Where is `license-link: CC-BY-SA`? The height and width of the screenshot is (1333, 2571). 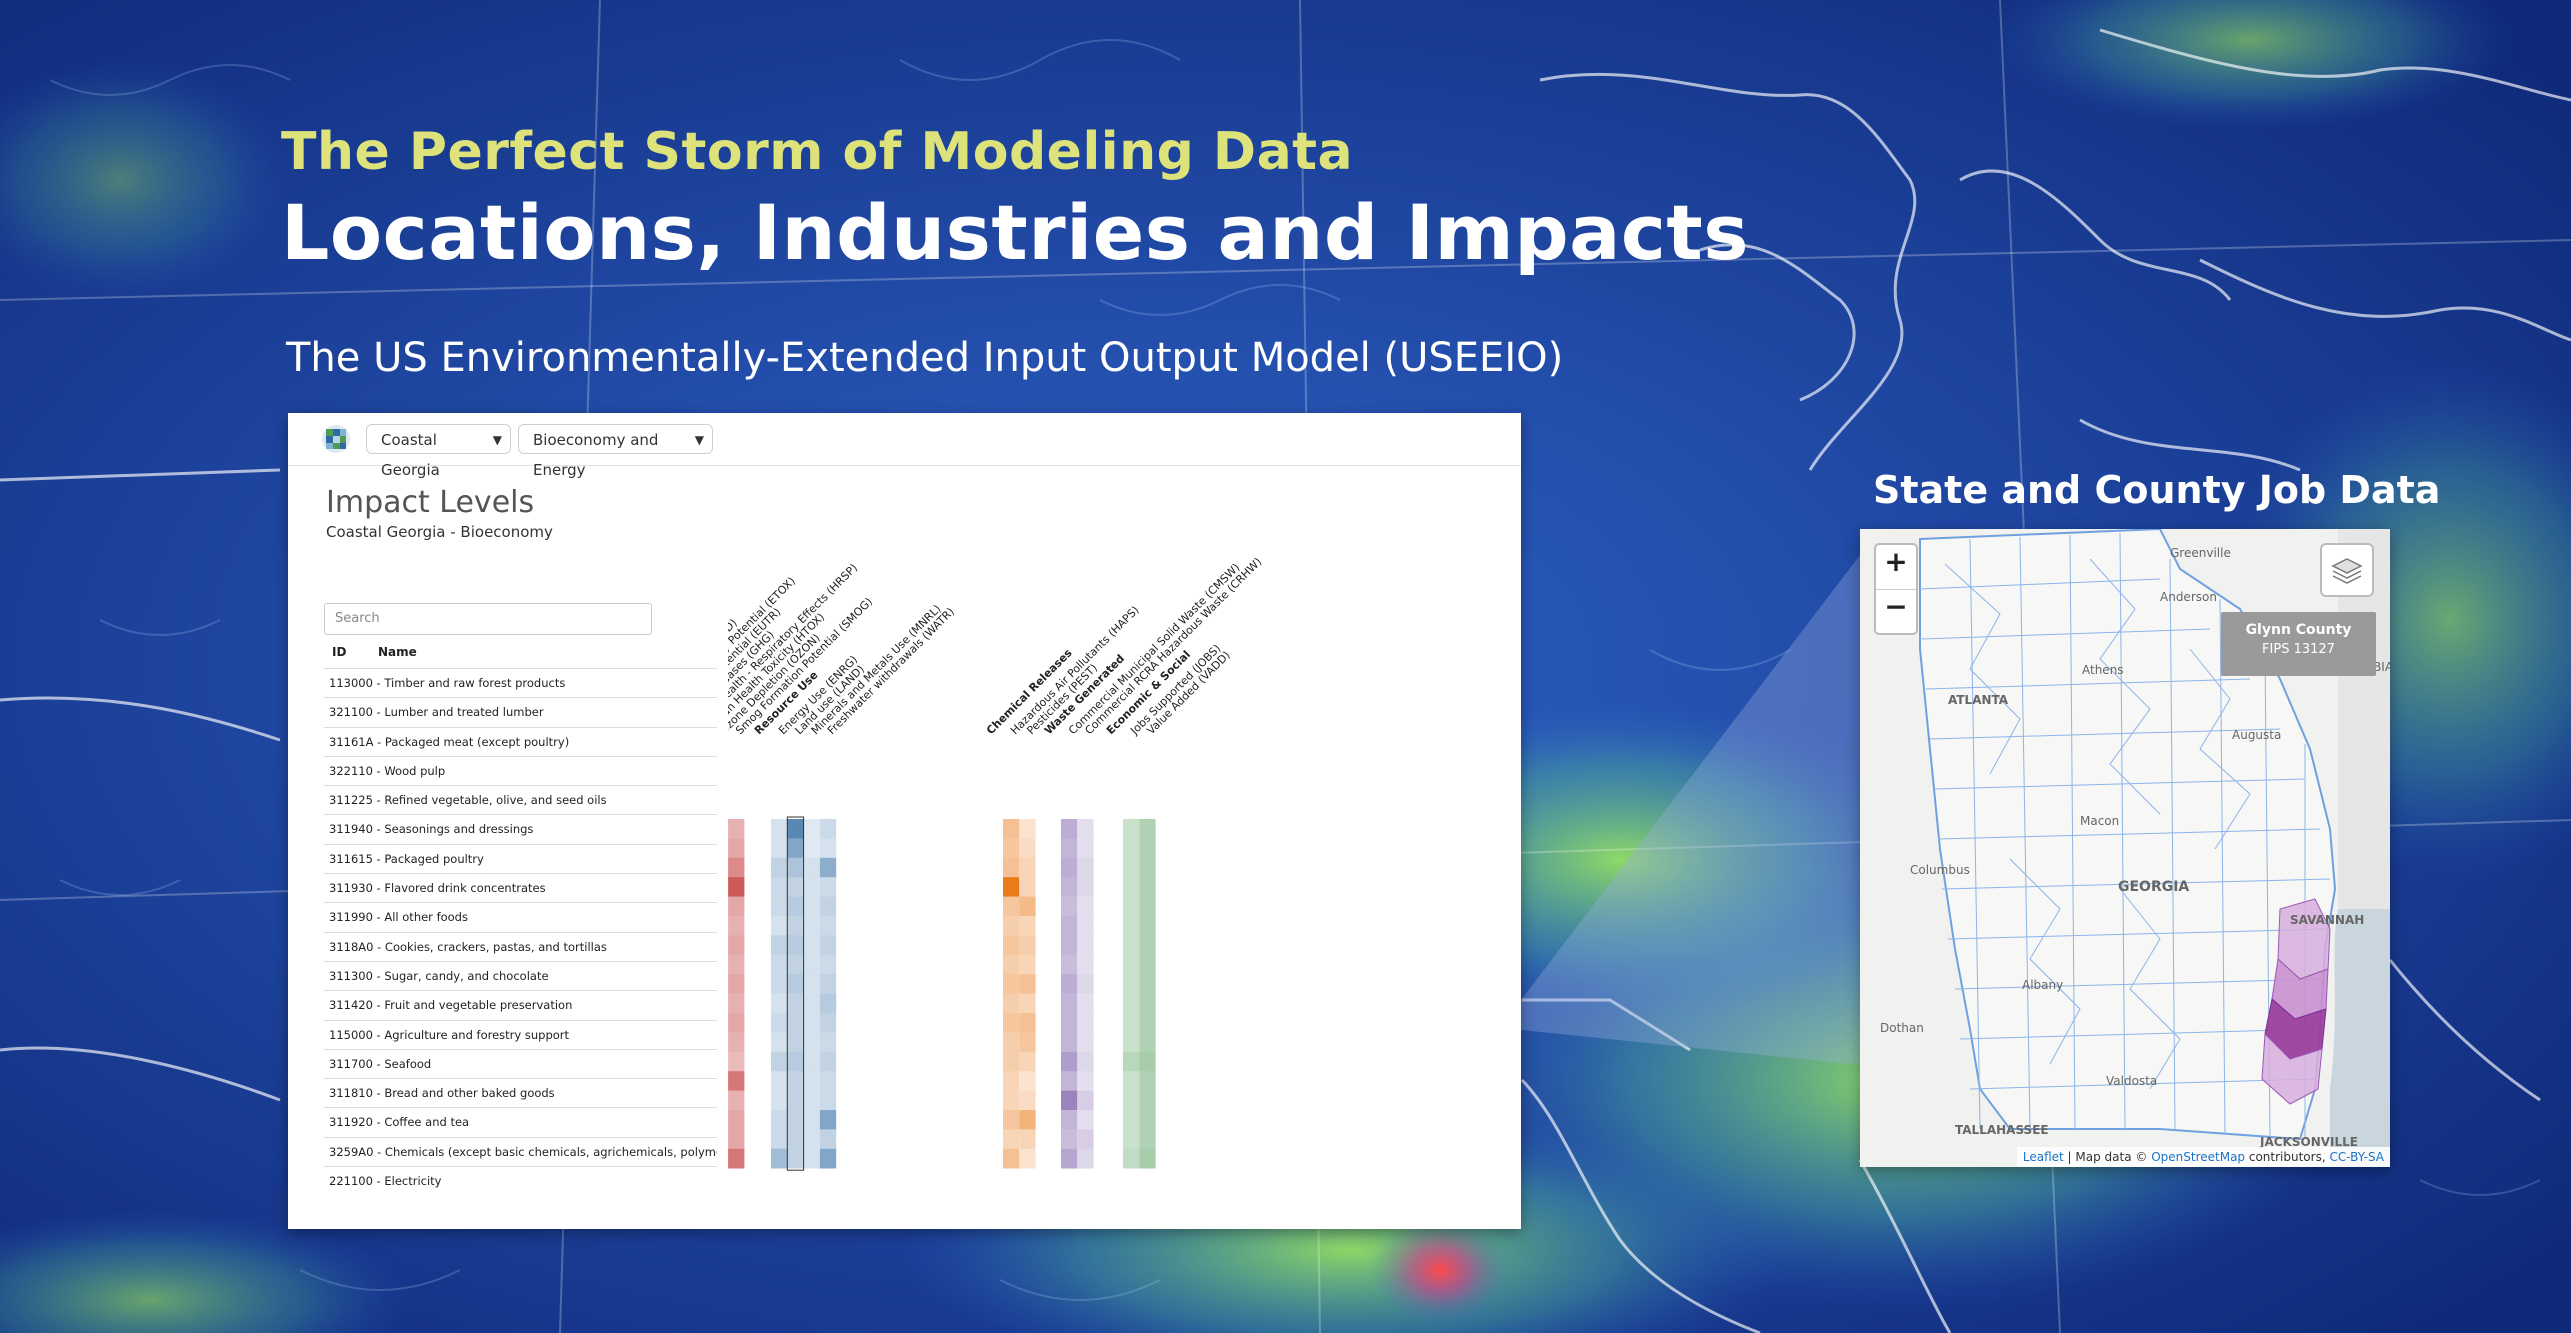 license-link: CC-BY-SA is located at coordinates (2356, 1157).